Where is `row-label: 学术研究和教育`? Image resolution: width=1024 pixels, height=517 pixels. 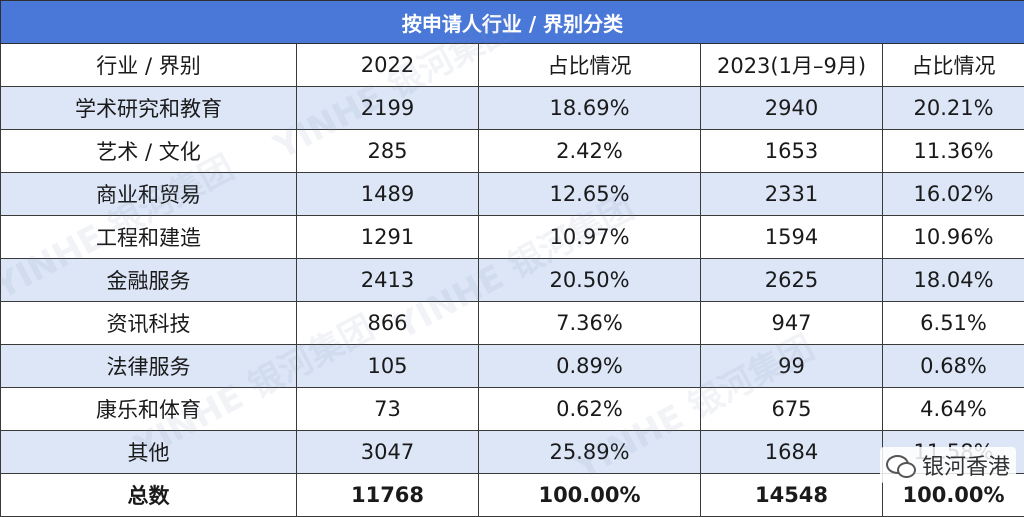
row-label: 学术研究和教育 is located at coordinates (149, 108).